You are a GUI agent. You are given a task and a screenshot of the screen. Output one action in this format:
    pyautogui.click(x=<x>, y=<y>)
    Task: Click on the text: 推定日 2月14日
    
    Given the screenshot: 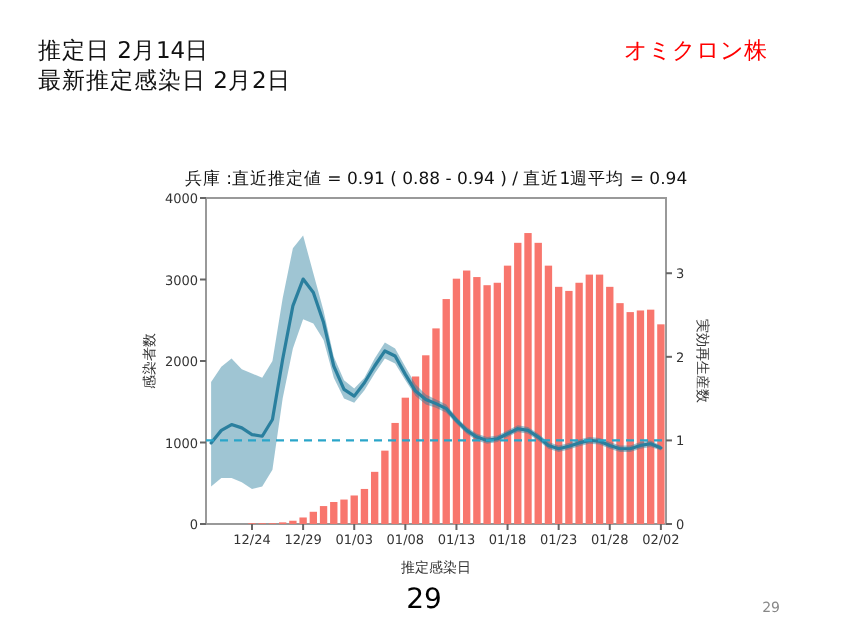 What is the action you would take?
    pyautogui.click(x=124, y=50)
    